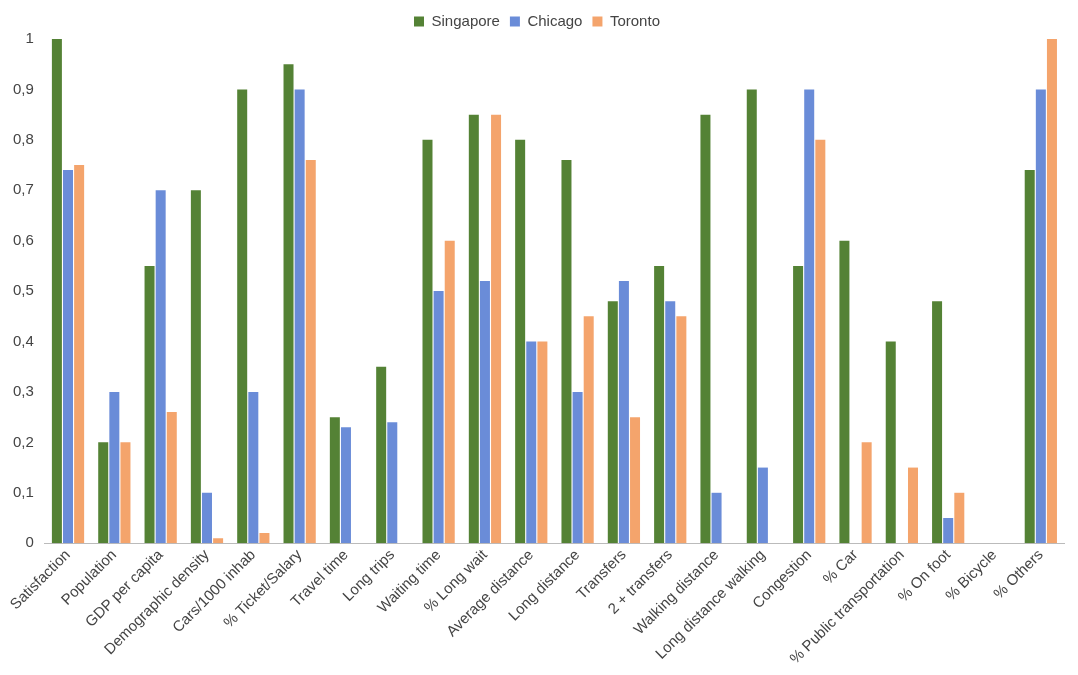 The image size is (1078, 675). Describe the element at coordinates (634, 20) in the screenshot. I see `legend-label: Toronto` at that location.